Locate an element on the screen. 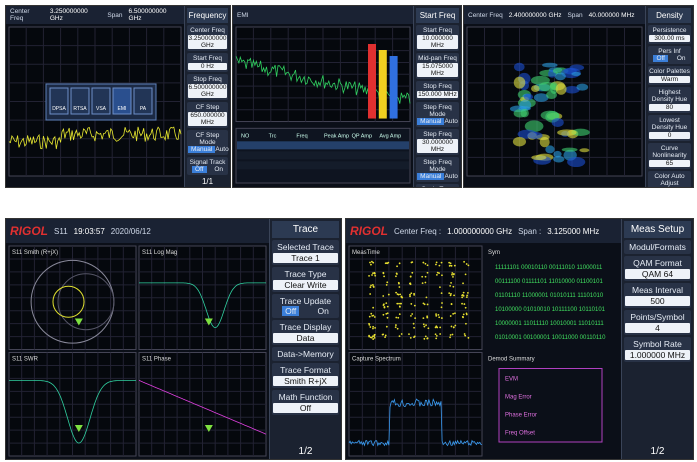 This screenshot has width=697, height=462. menu-item: Trace Format Smith R+jX is located at coordinates (305, 375).